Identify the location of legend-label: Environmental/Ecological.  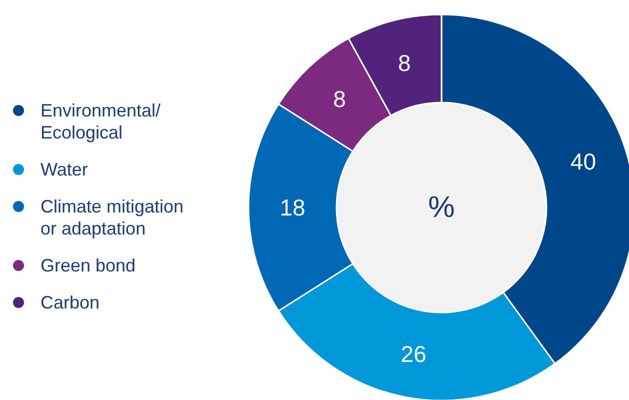
(100, 121).